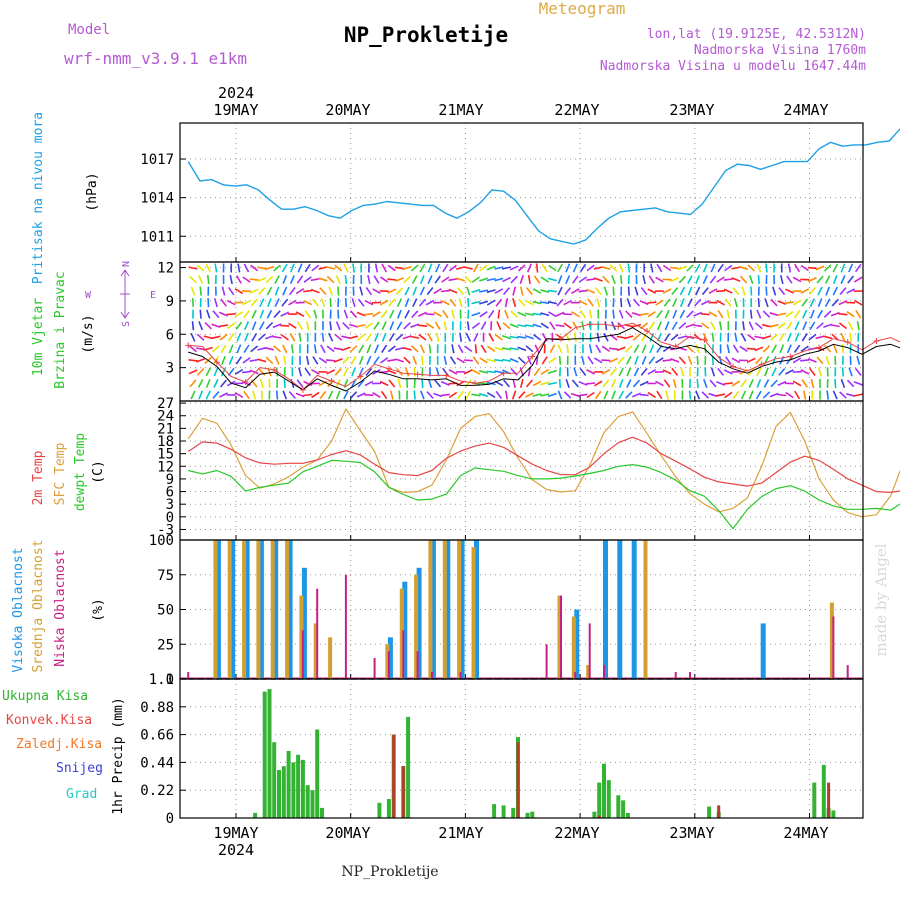  What do you see at coordinates (235, 110) in the screenshot?
I see `day-label-top: 19MAY` at bounding box center [235, 110].